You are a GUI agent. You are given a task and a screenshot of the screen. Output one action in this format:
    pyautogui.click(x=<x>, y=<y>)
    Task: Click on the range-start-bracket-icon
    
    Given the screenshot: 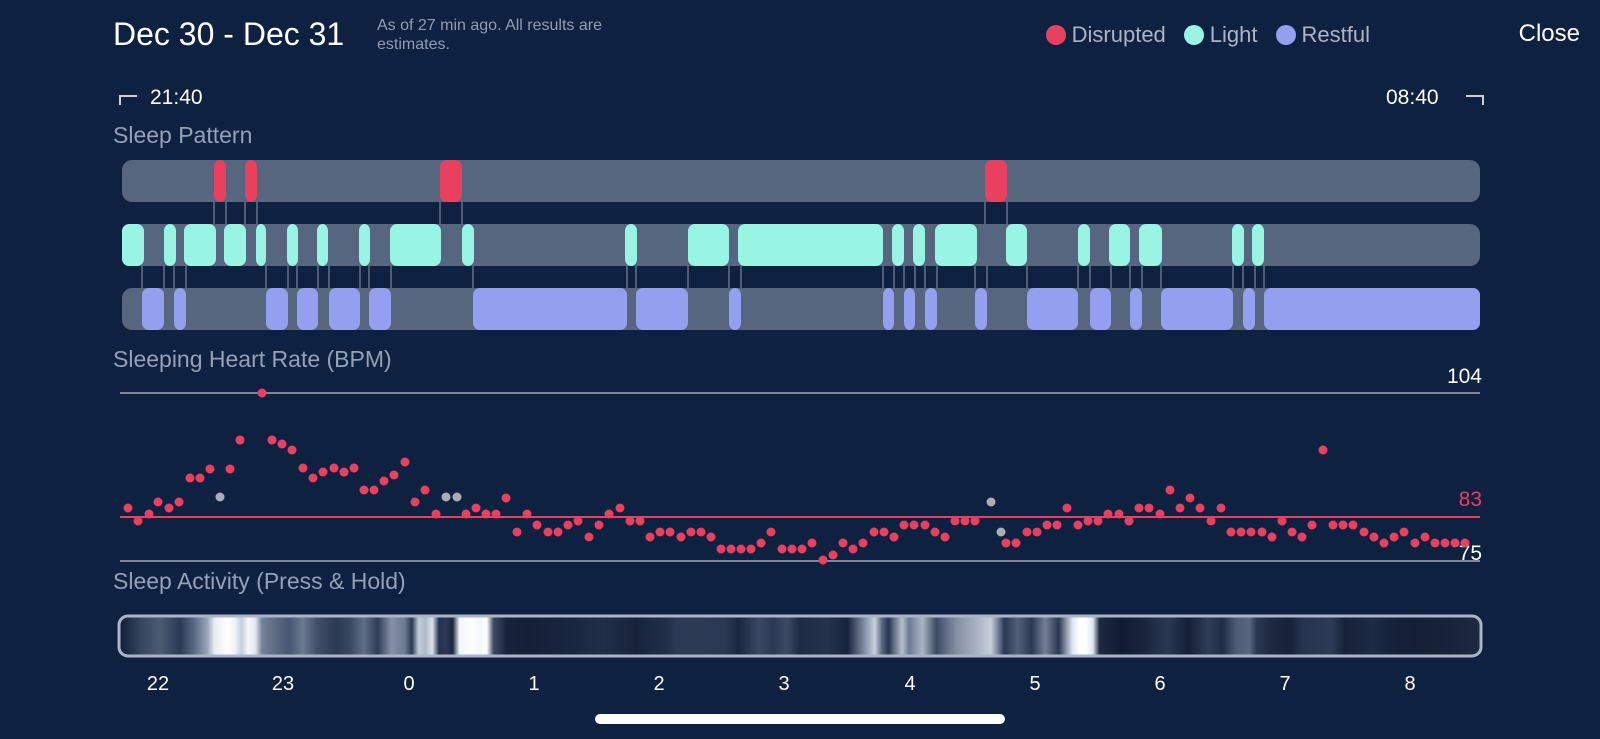 What is the action you would take?
    pyautogui.click(x=128, y=100)
    